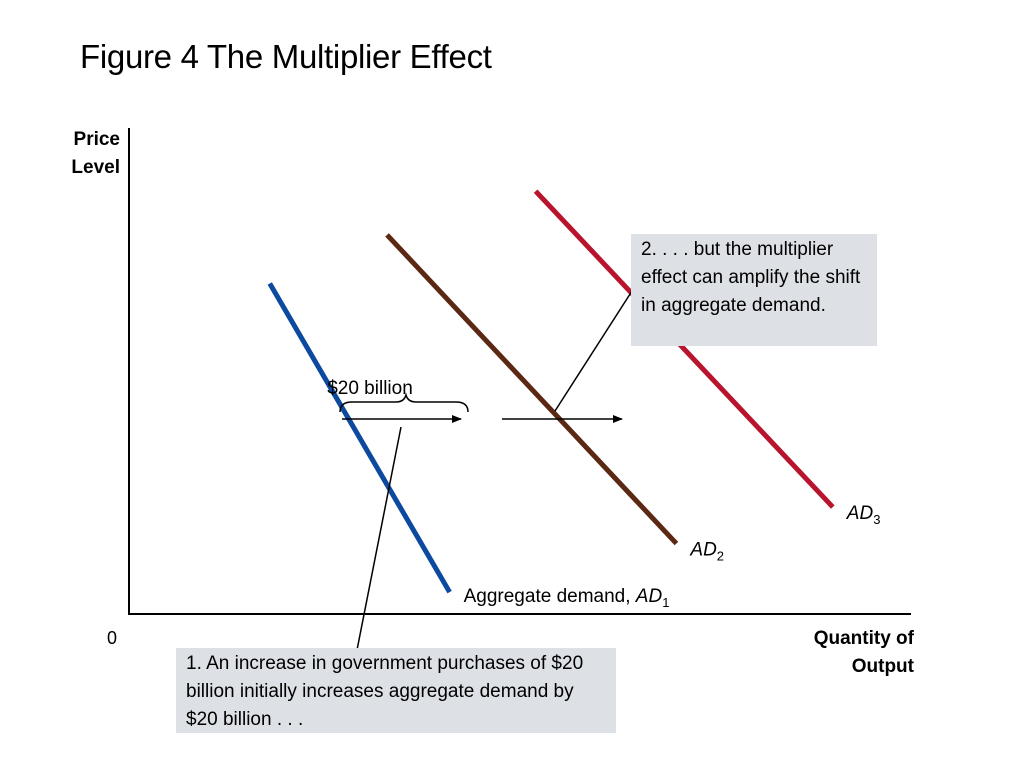 The image size is (1024, 768). What do you see at coordinates (863, 638) in the screenshot?
I see `x-axis-label-line-1: Quantity of` at bounding box center [863, 638].